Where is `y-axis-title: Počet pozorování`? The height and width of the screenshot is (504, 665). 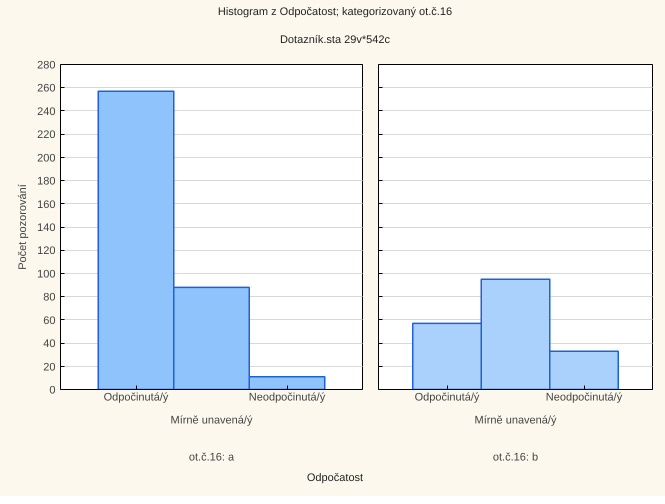
y-axis-title: Počet pozorování is located at coordinates (23, 226).